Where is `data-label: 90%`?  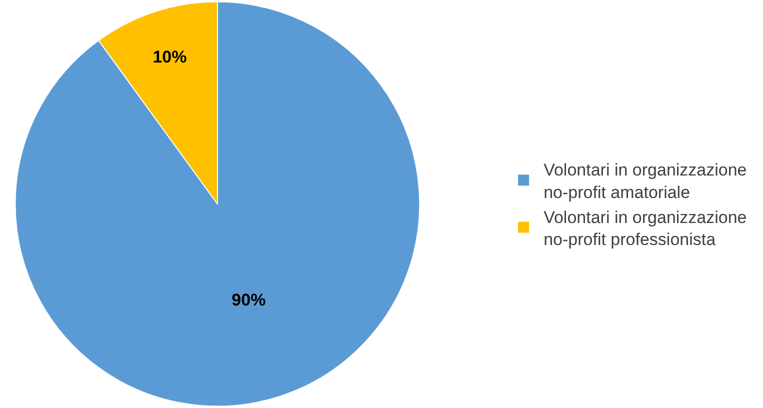
data-label: 90% is located at coordinates (249, 300).